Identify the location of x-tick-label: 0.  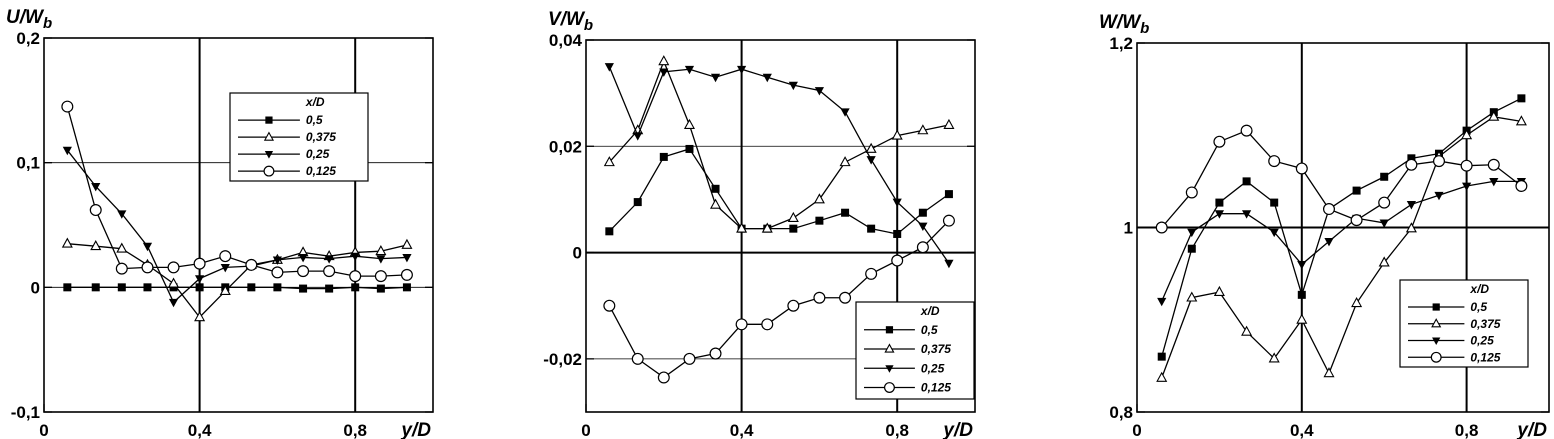
(1136, 430).